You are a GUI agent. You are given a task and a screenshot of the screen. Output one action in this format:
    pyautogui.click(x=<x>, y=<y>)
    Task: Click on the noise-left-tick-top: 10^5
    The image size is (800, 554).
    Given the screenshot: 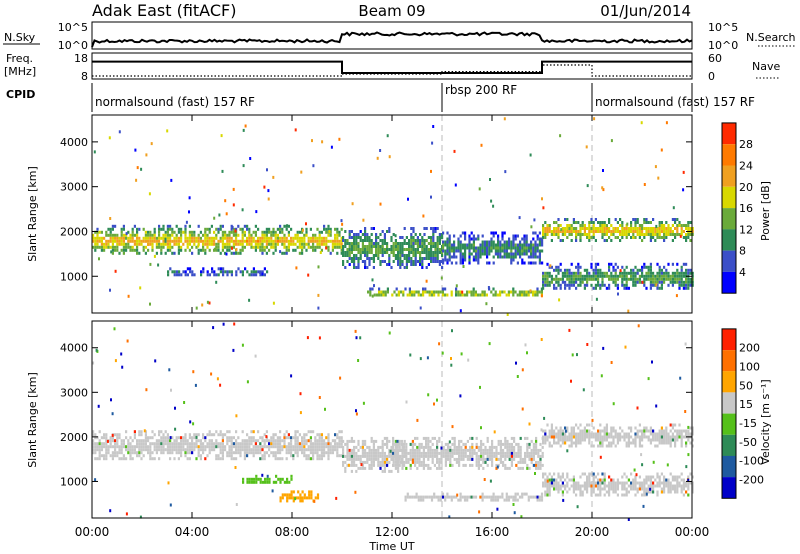 What is the action you would take?
    pyautogui.click(x=73, y=27)
    